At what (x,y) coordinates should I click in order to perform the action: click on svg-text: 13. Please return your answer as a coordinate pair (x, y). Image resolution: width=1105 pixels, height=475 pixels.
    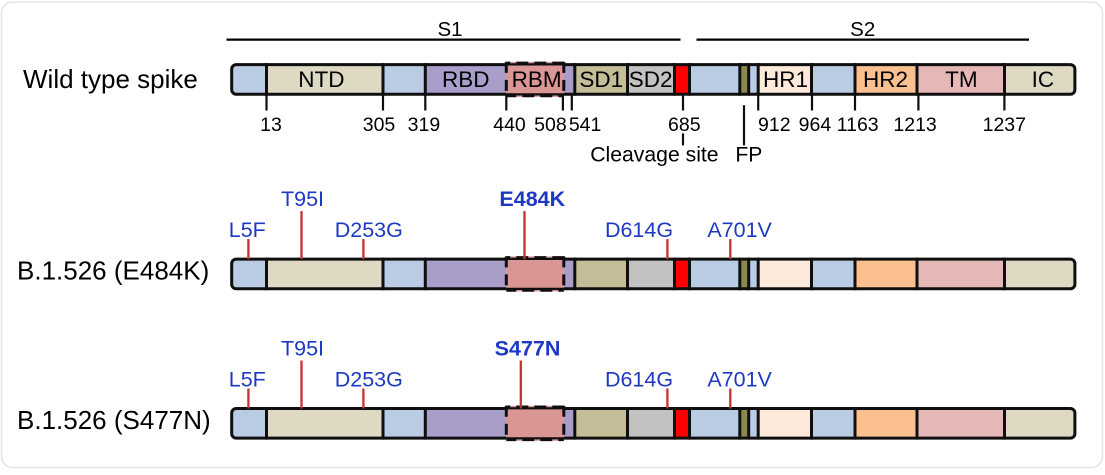
    Looking at the image, I should click on (271, 125).